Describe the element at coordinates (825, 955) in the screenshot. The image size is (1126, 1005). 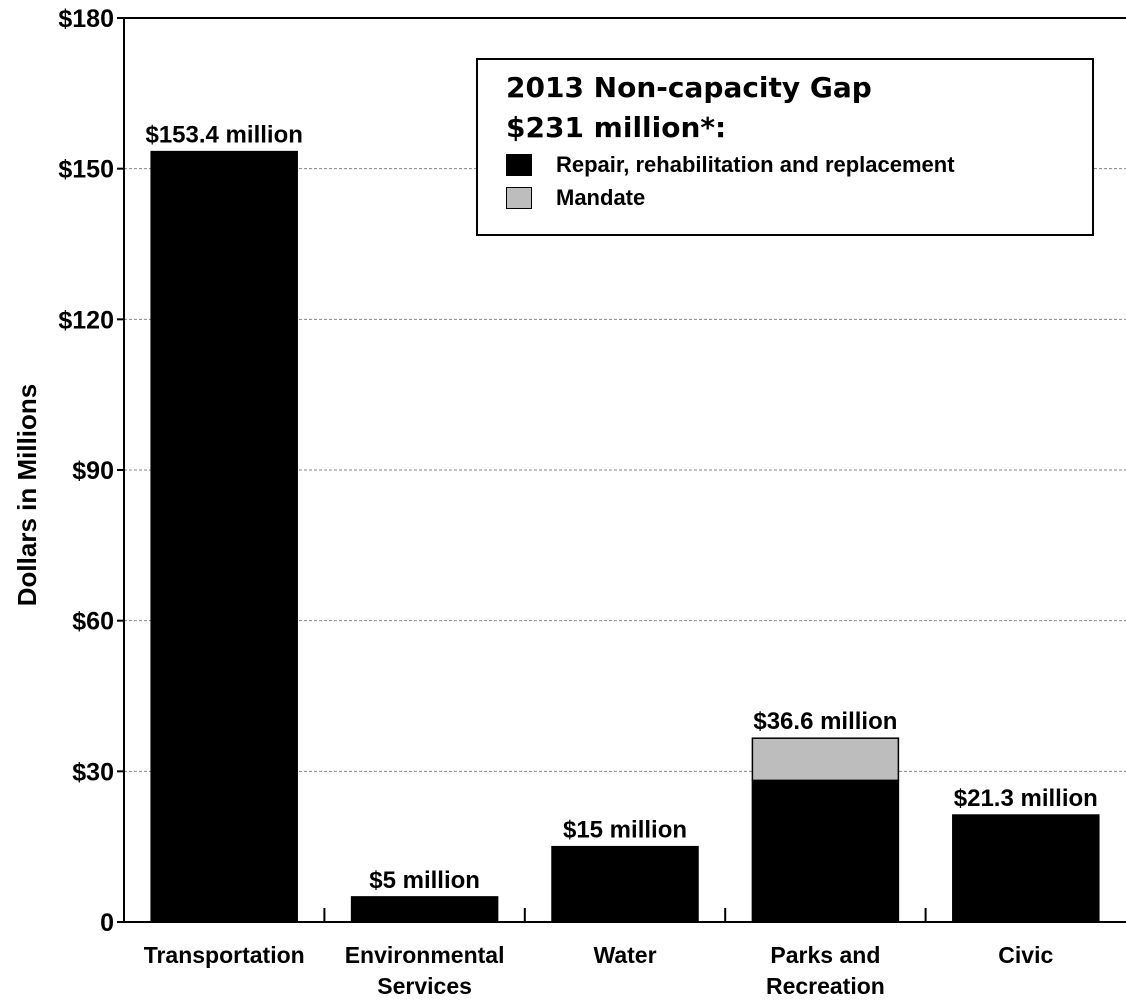
I see `x-tick-label: Parks and` at that location.